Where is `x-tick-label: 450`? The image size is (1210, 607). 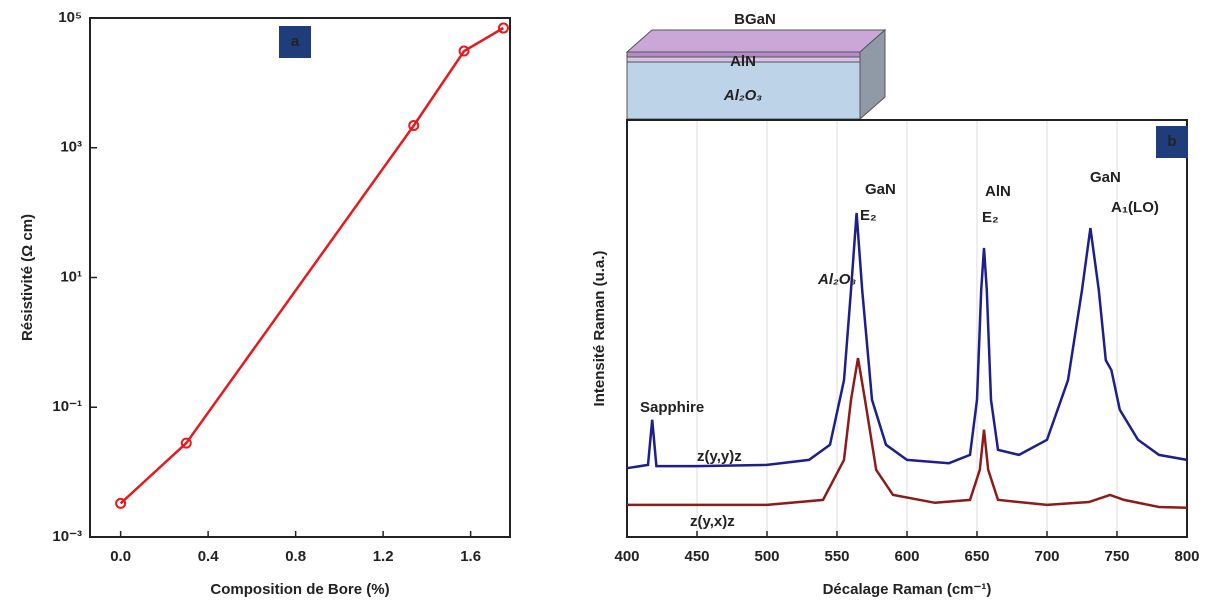 x-tick-label: 450 is located at coordinates (696, 556).